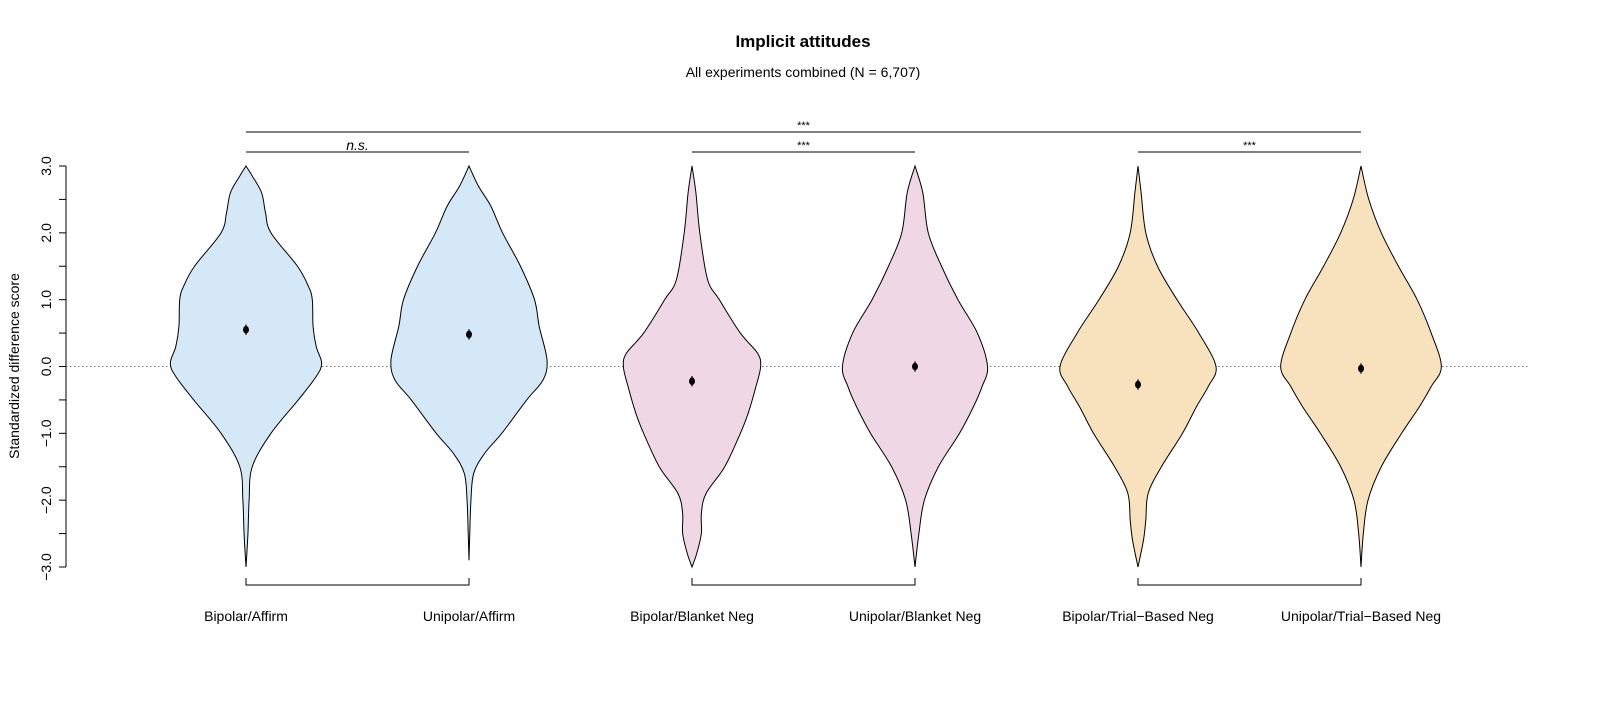 The width and height of the screenshot is (1600, 705). I want to click on y-tick-label: −3.0, so click(46, 567).